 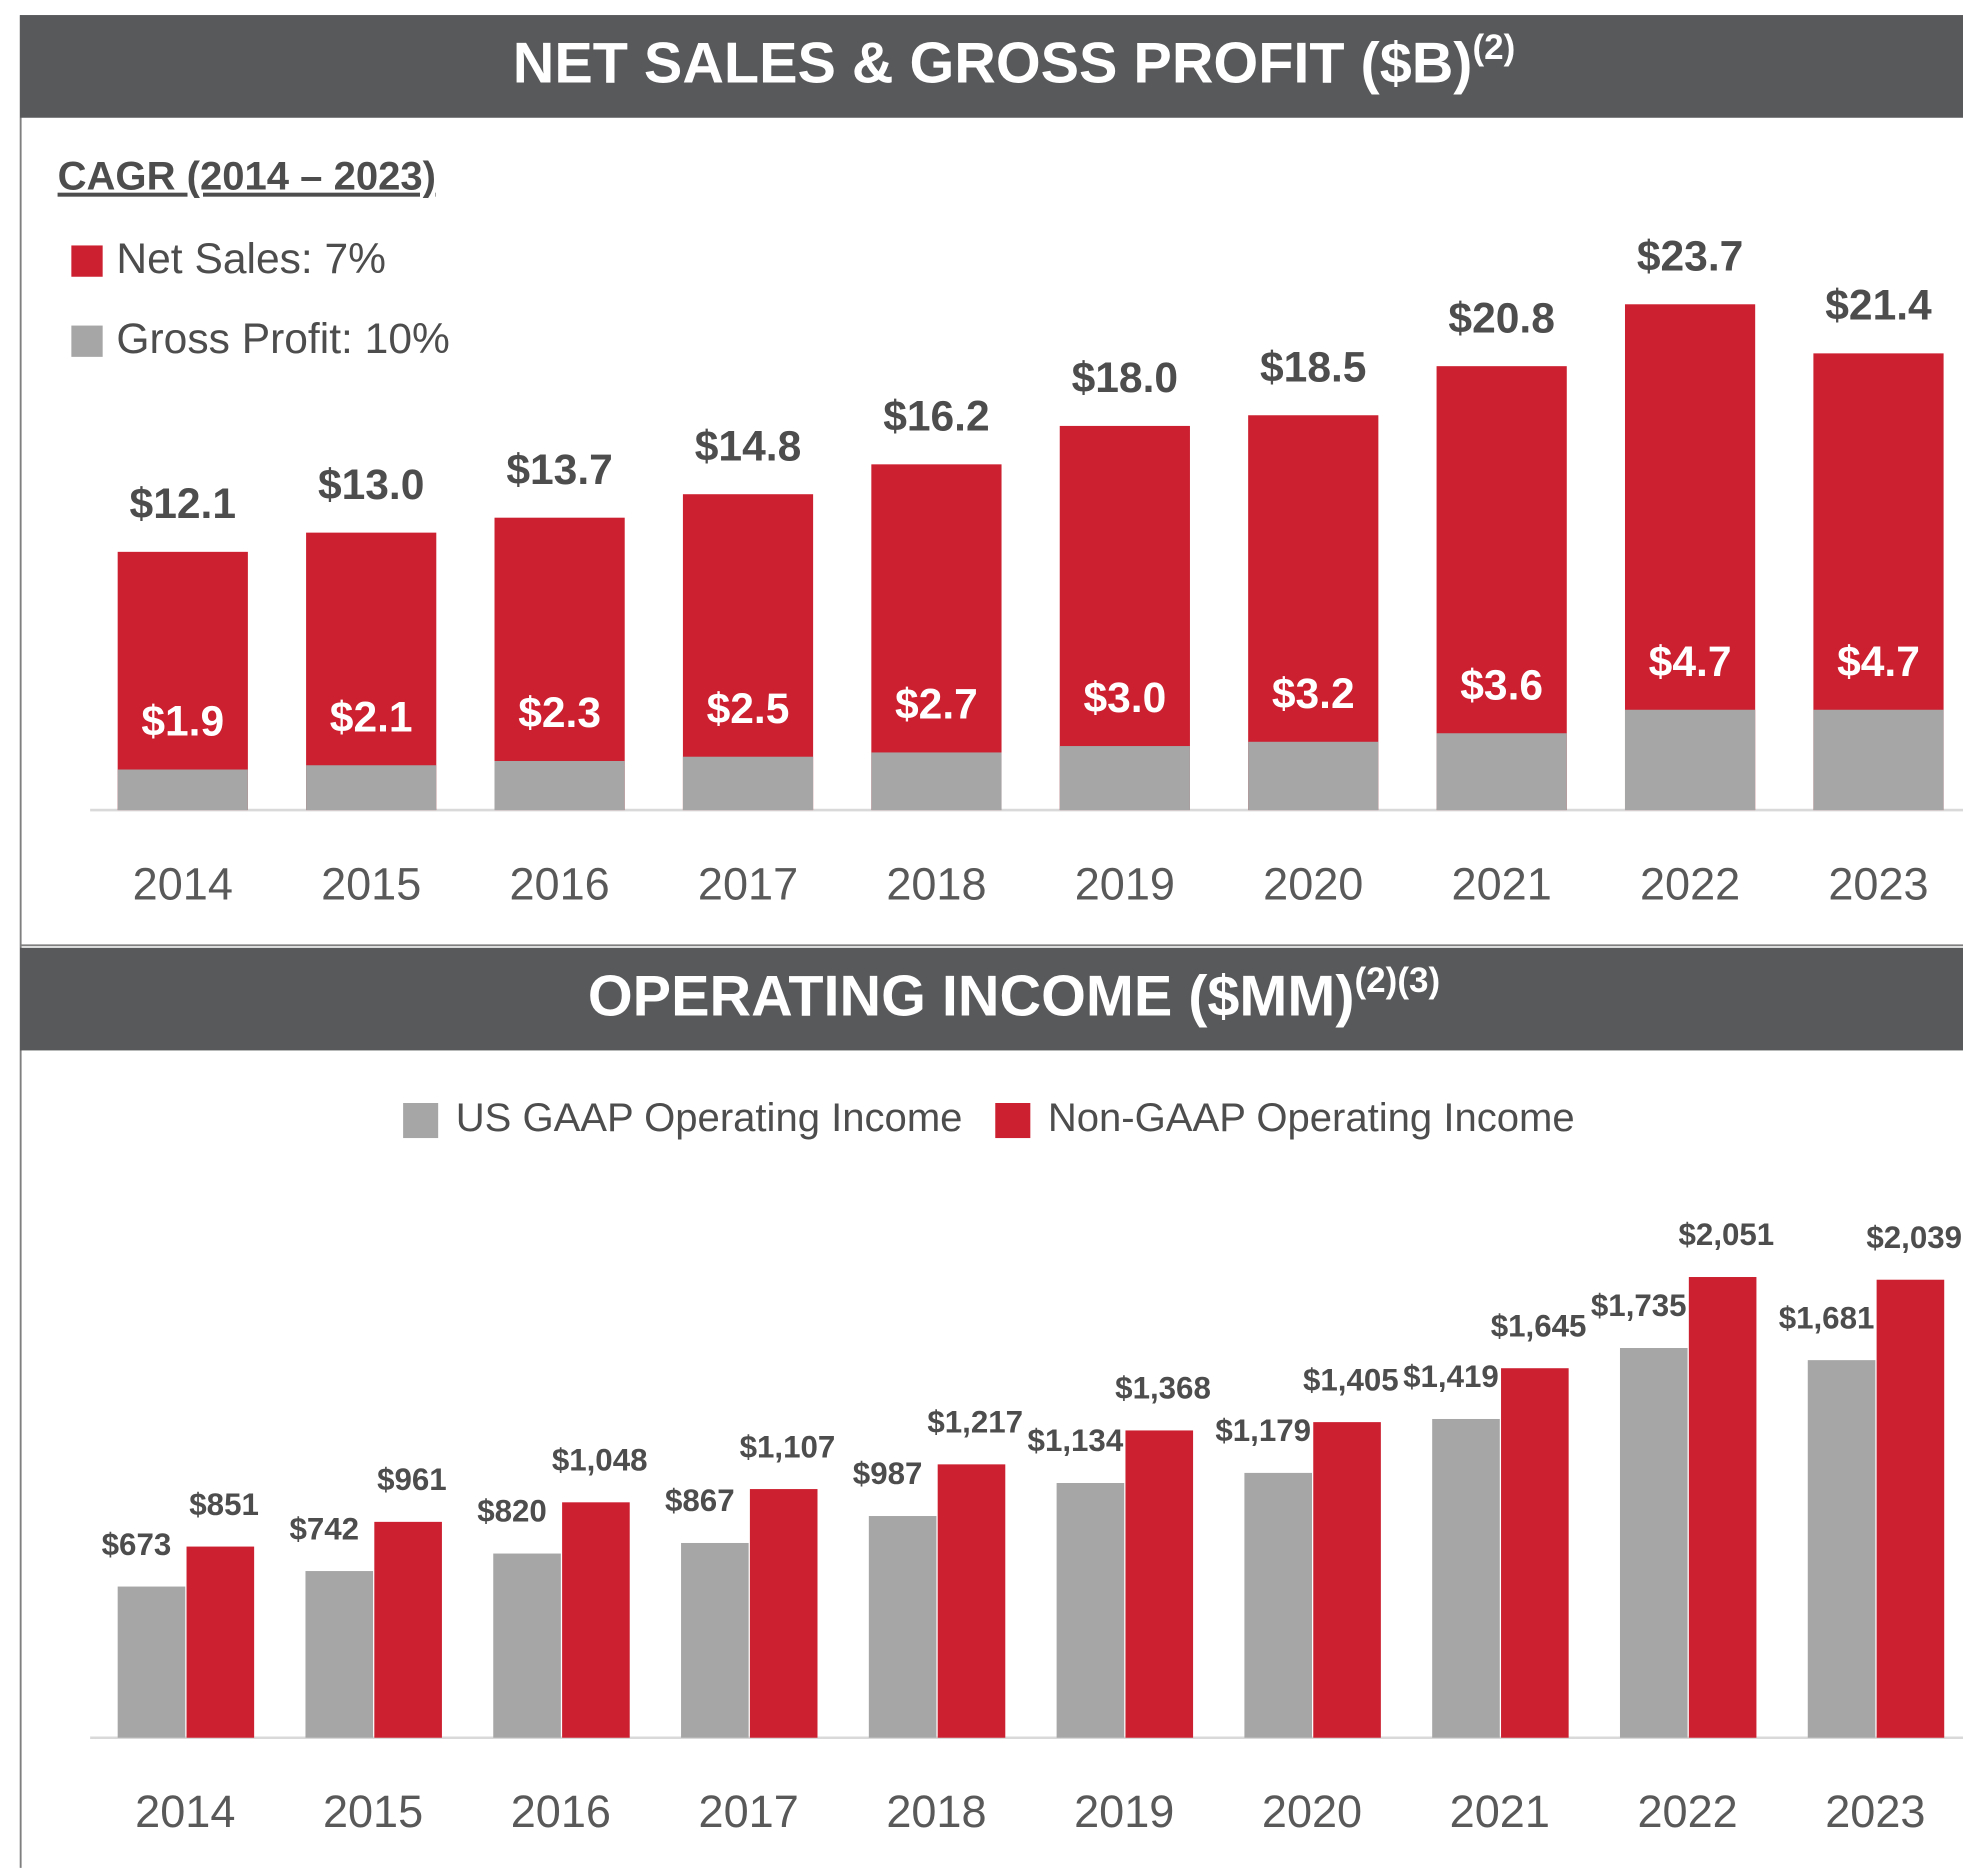 I want to click on value-label: $13.0, so click(x=371, y=485).